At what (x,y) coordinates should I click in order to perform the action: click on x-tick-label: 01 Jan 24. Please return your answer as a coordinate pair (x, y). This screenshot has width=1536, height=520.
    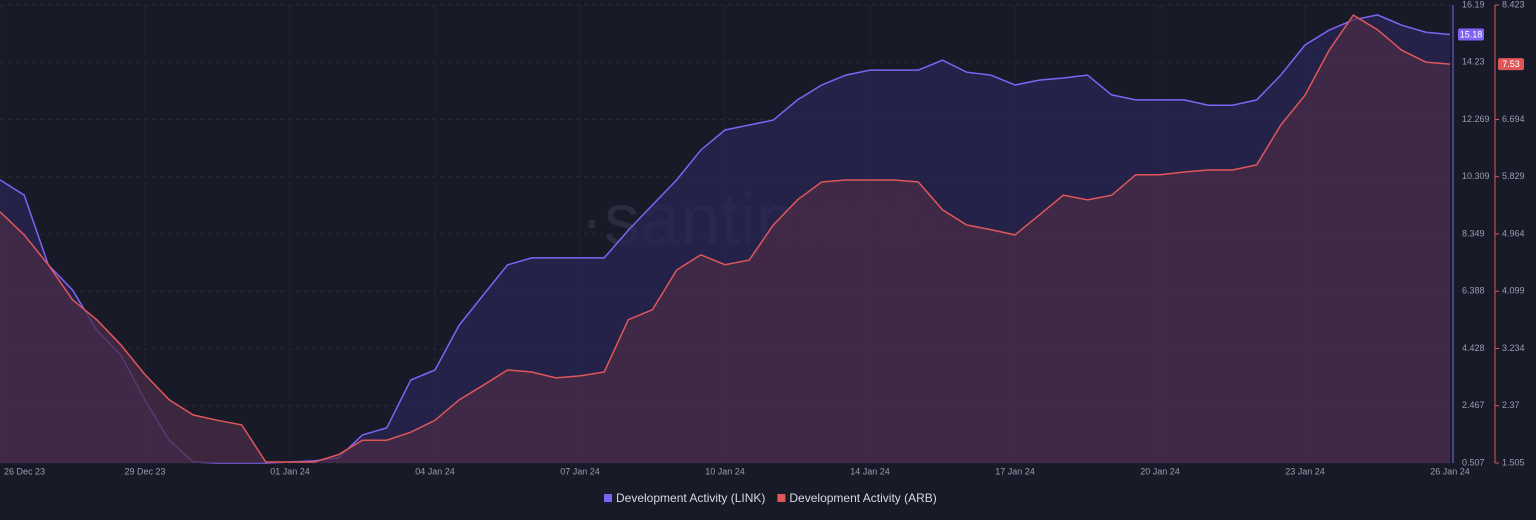
    Looking at the image, I should click on (290, 471).